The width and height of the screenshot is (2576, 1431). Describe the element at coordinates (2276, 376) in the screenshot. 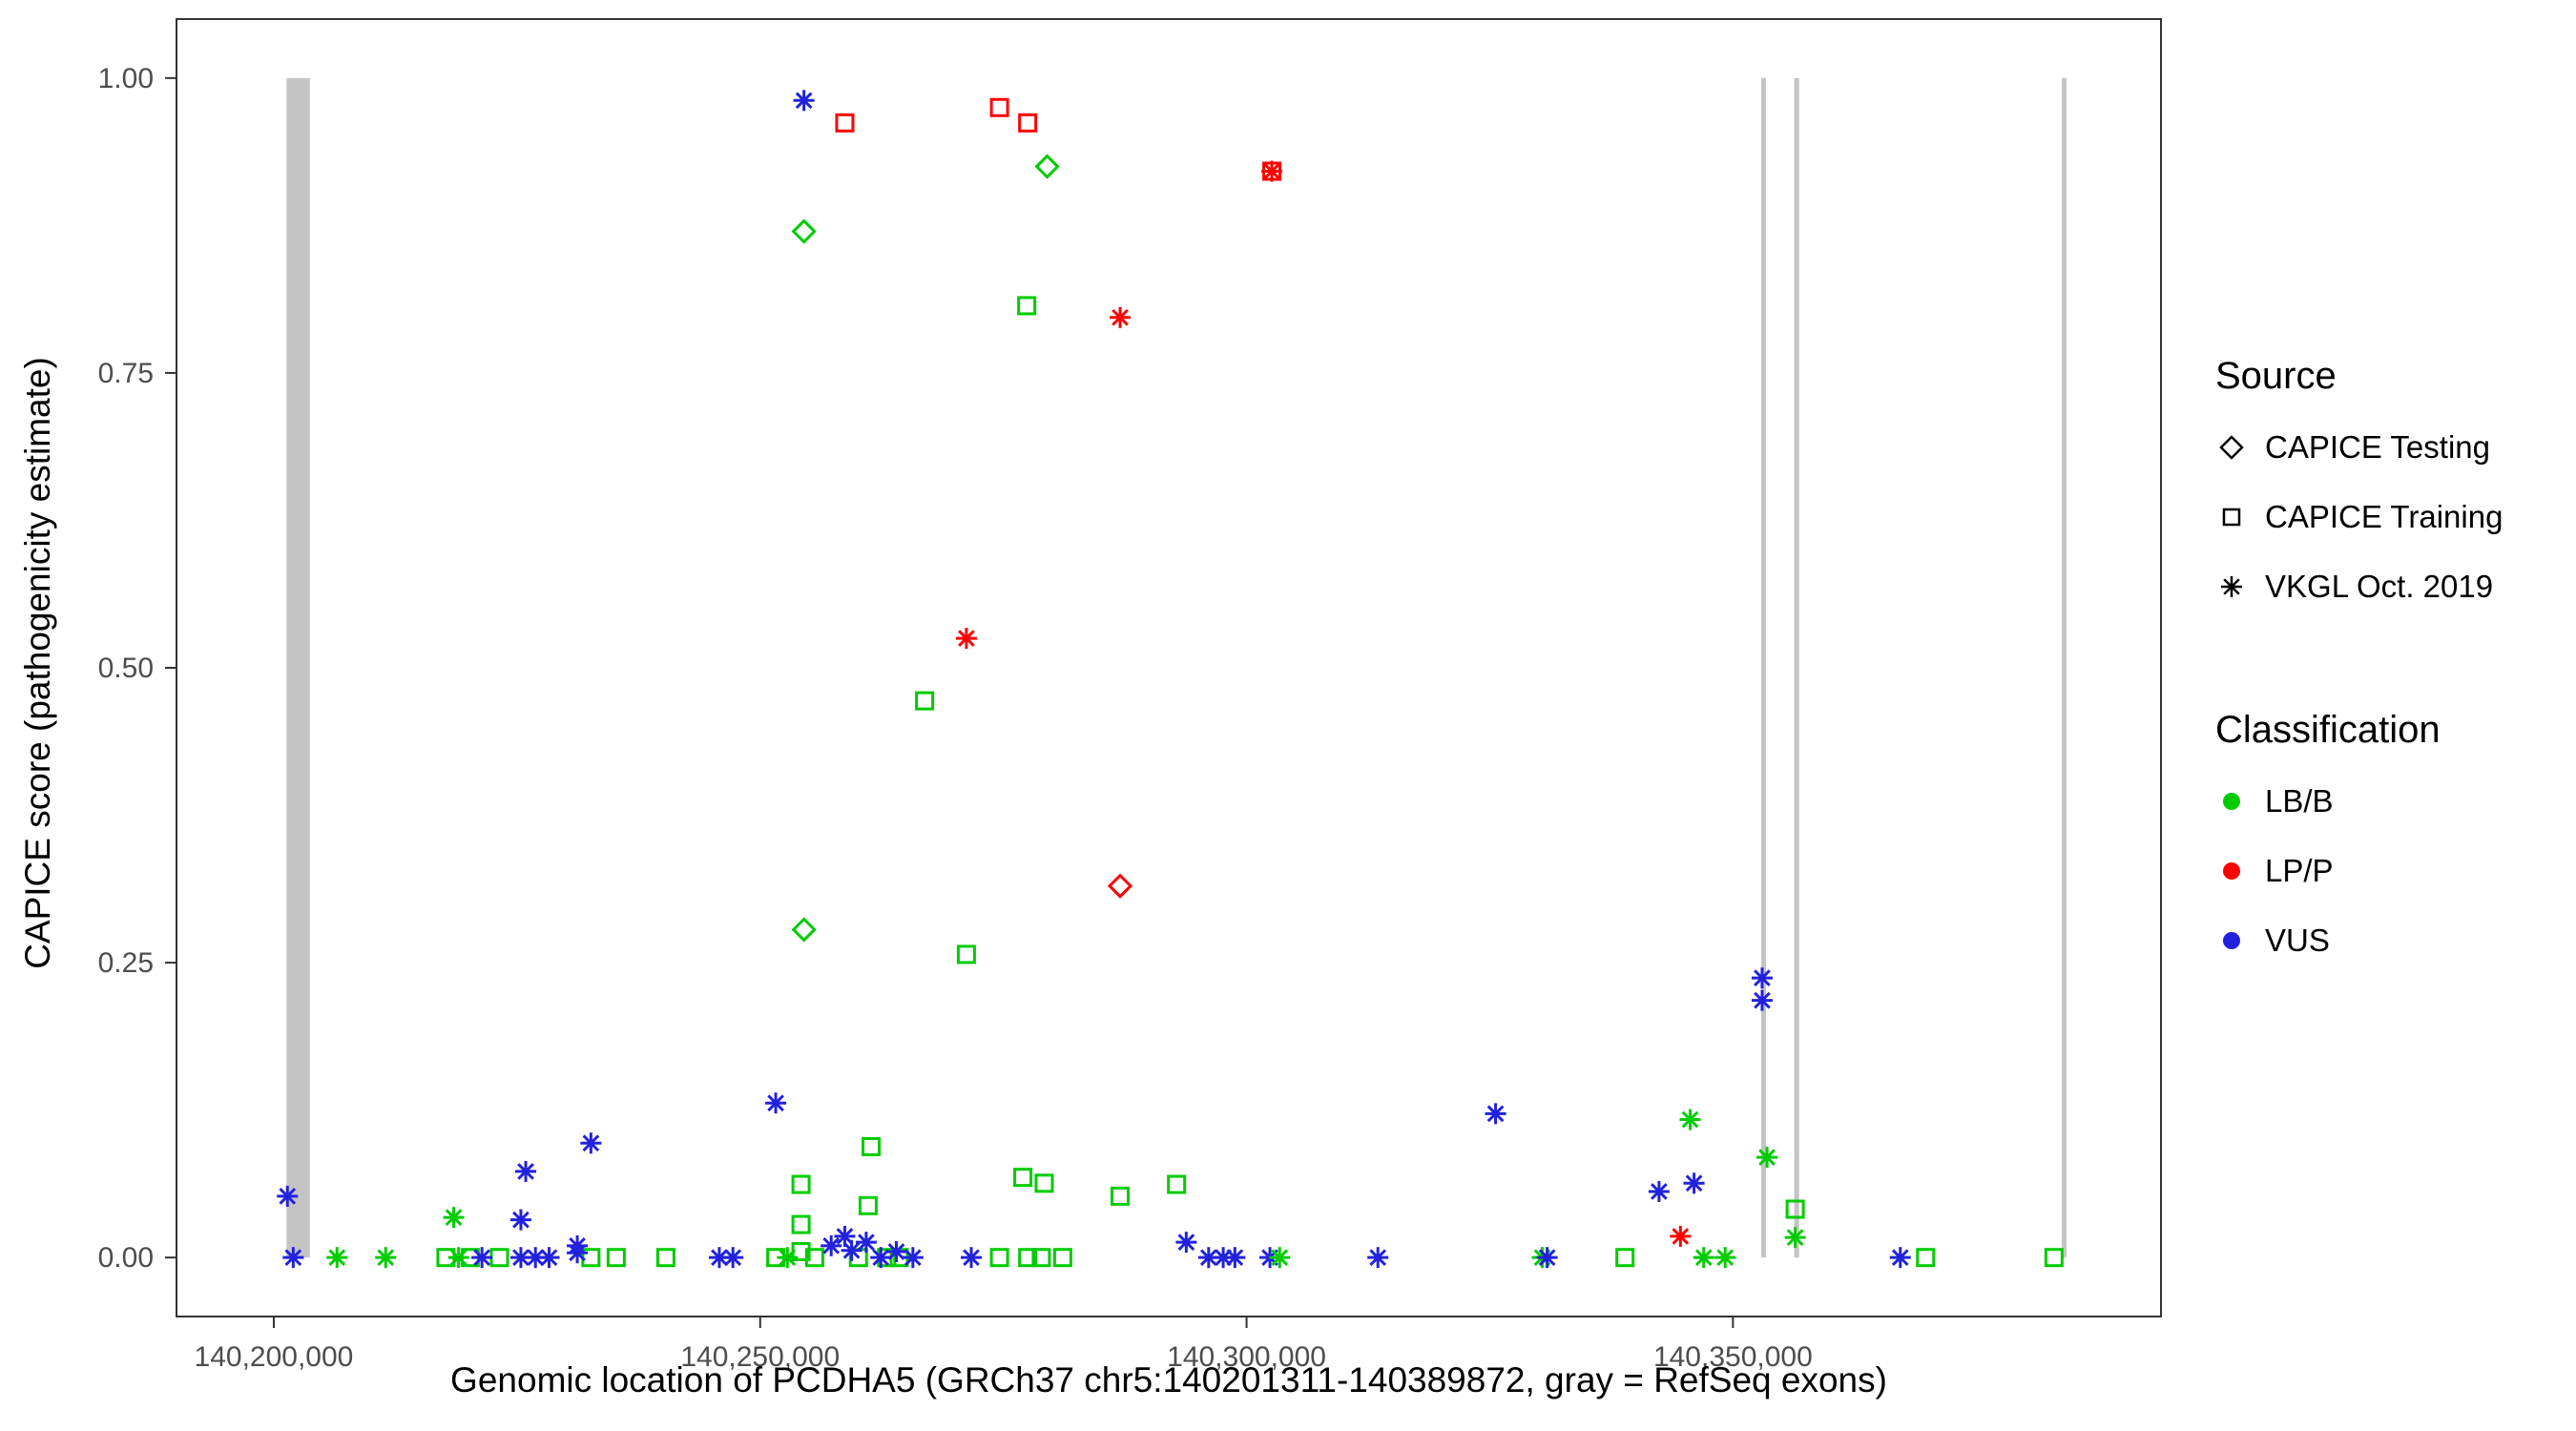

I see `legend-source-title: Source` at that location.